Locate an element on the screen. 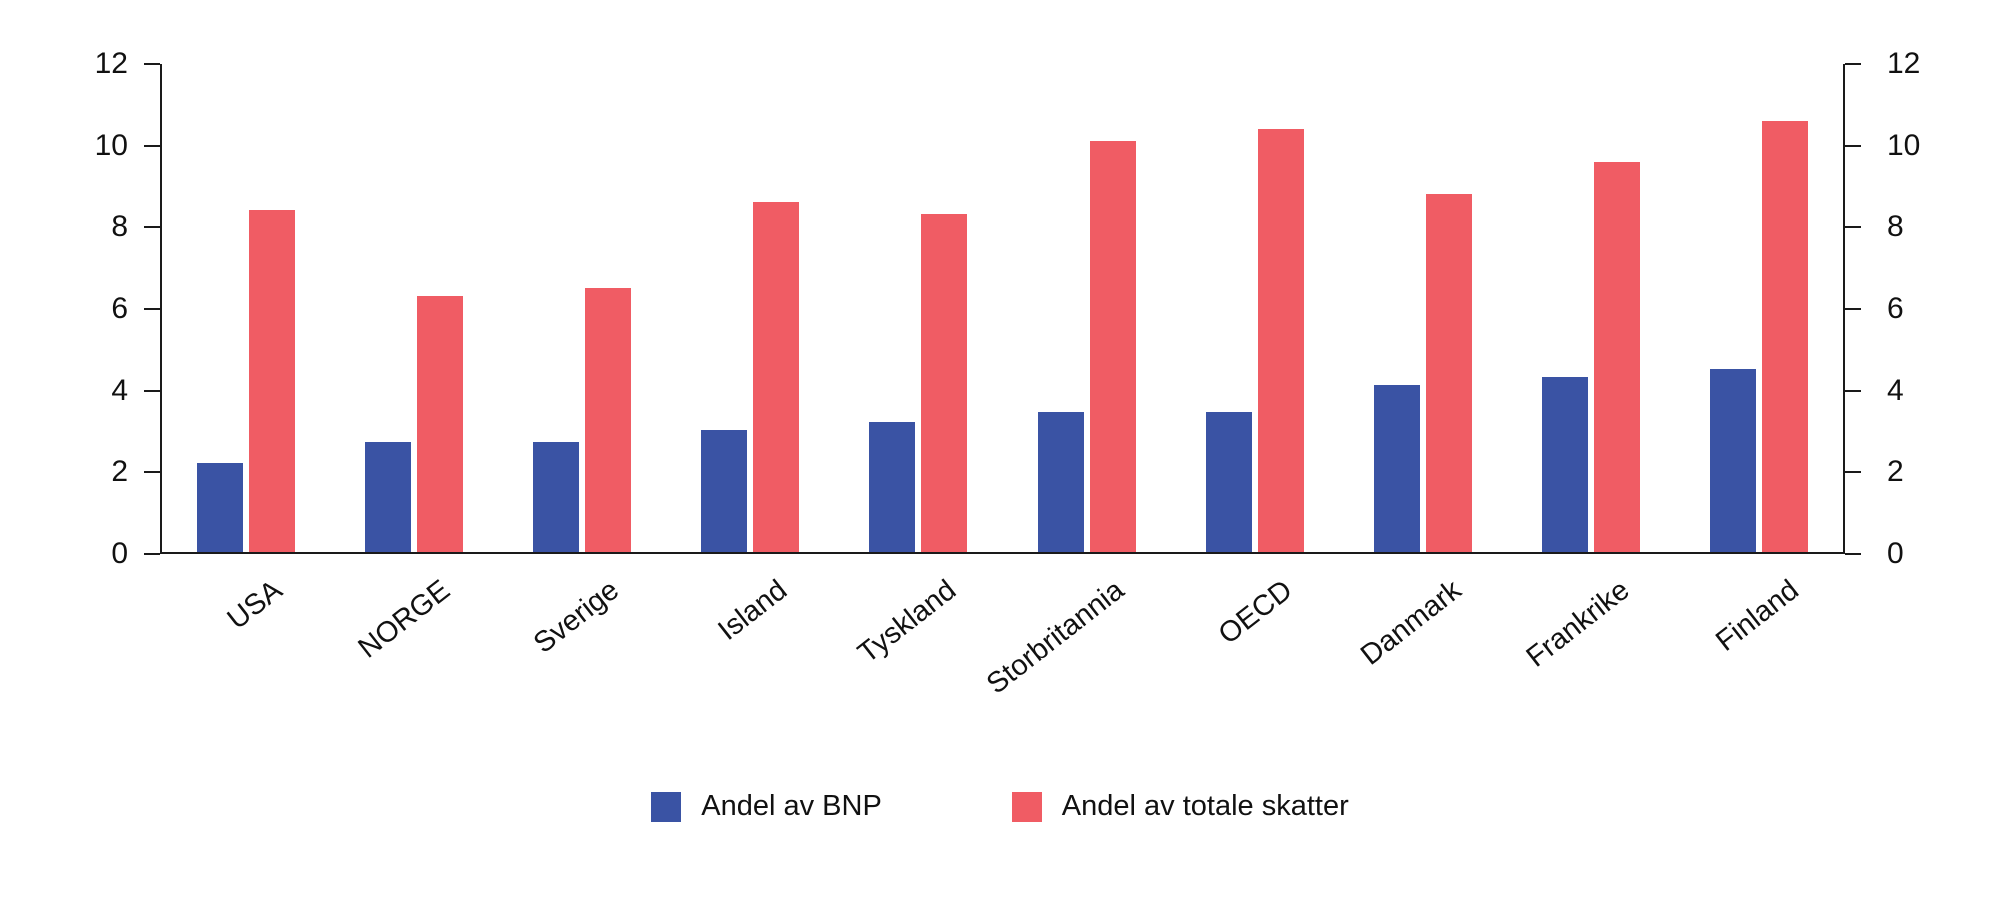 The width and height of the screenshot is (2000, 908). bar-andel-av-bnp-oecd is located at coordinates (1228, 481).